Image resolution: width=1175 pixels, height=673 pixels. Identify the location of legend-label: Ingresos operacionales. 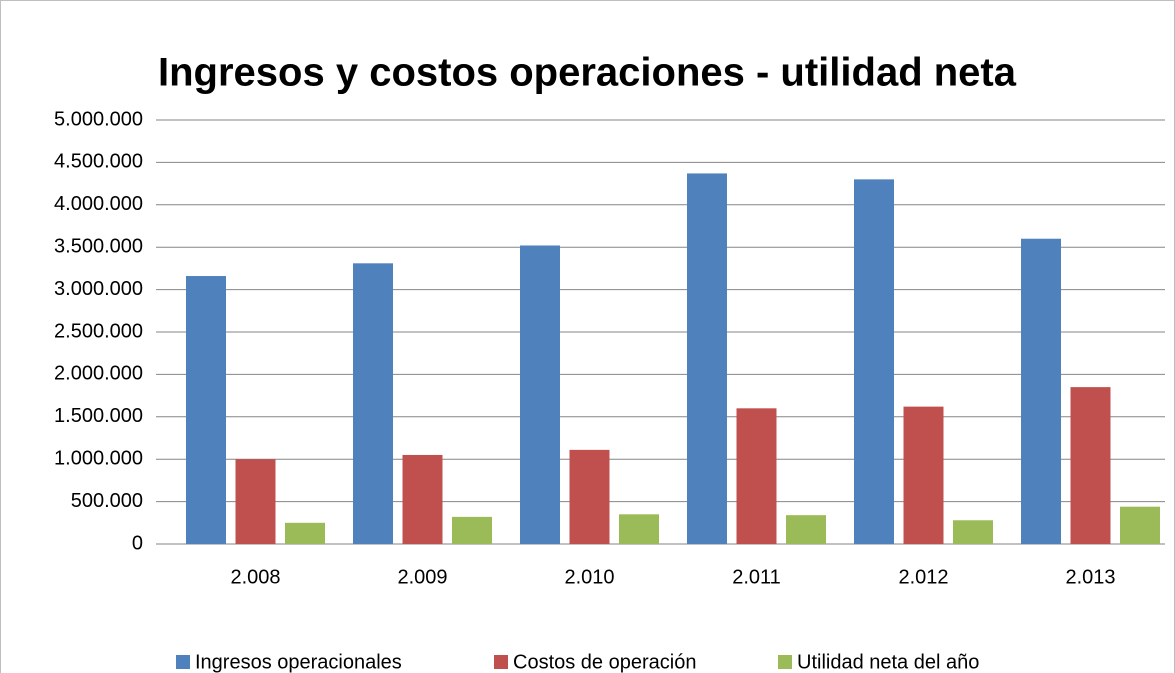
(298, 662).